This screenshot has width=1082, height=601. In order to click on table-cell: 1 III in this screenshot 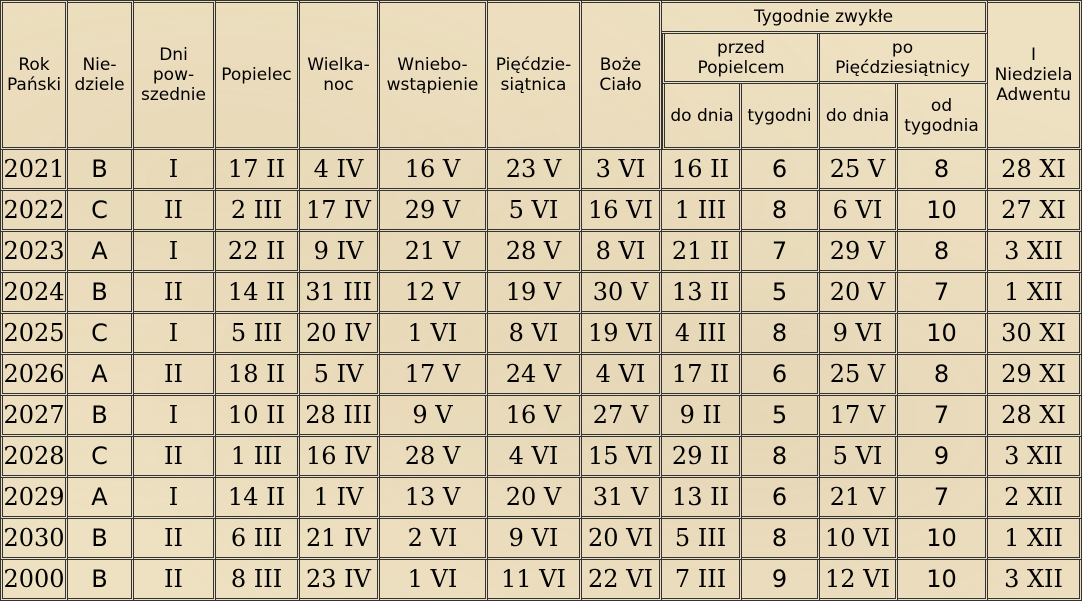, I will do `click(702, 211)`.